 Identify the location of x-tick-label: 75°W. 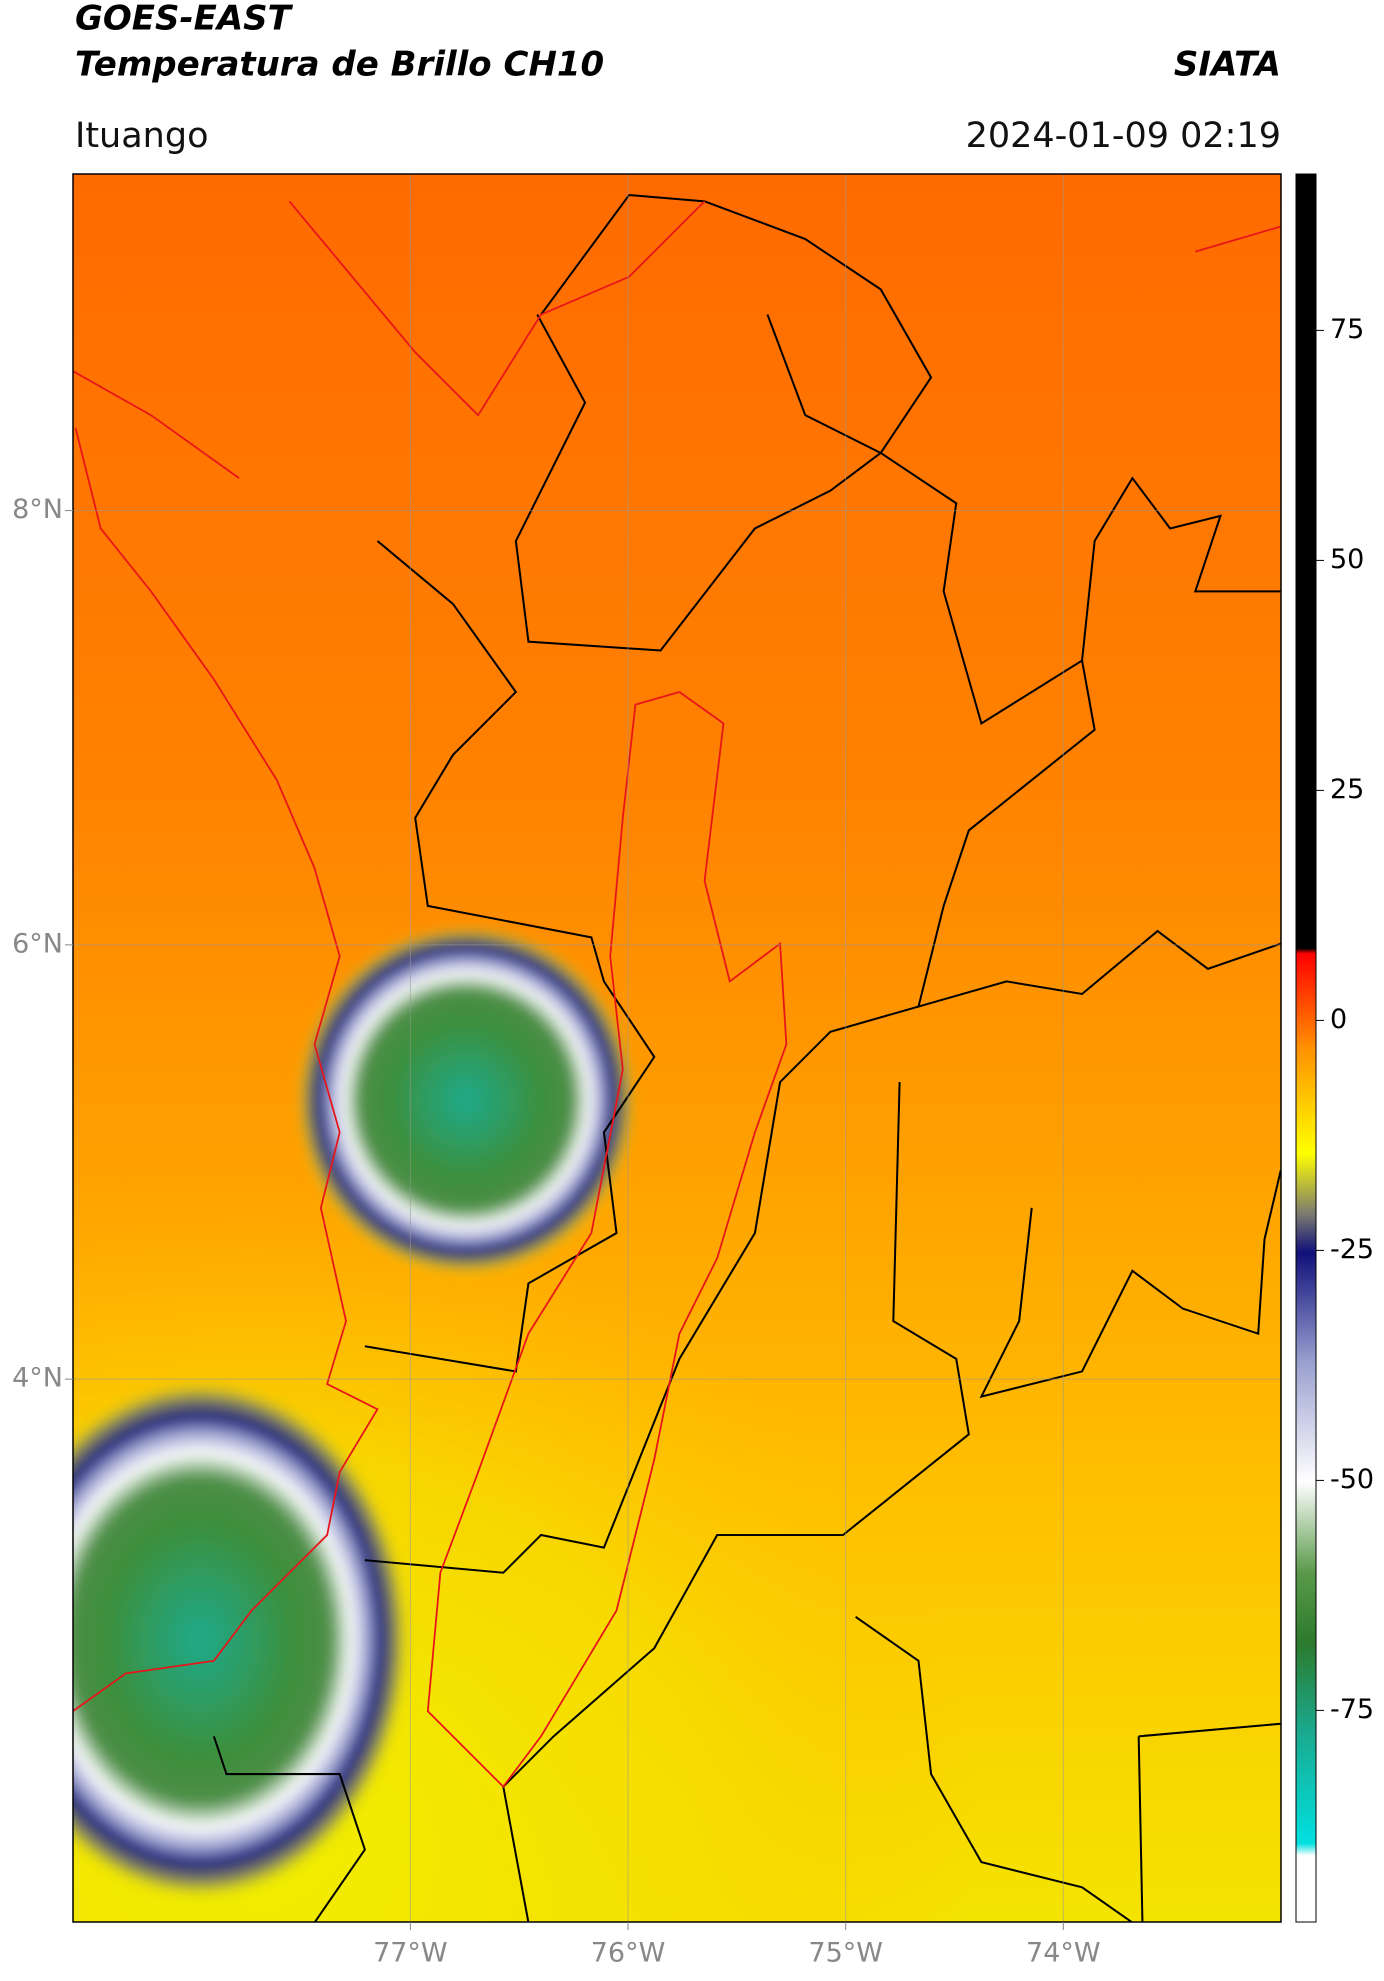
(845, 1953).